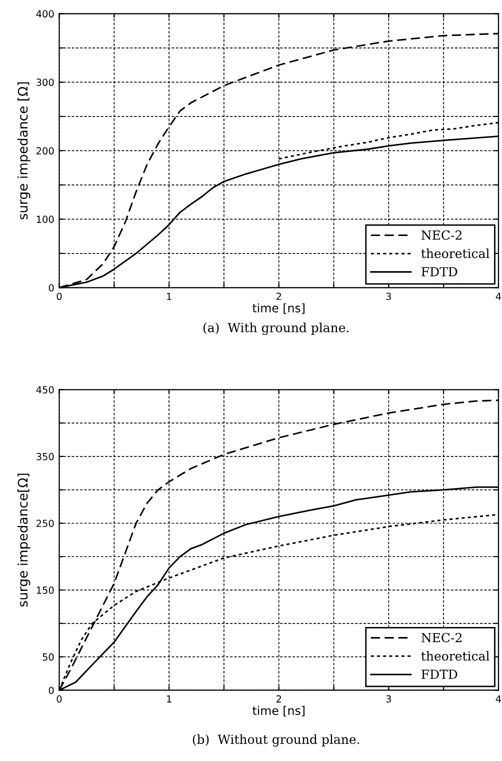 The image size is (502, 761). Describe the element at coordinates (45, 151) in the screenshot. I see `y-tick-label: 200` at that location.